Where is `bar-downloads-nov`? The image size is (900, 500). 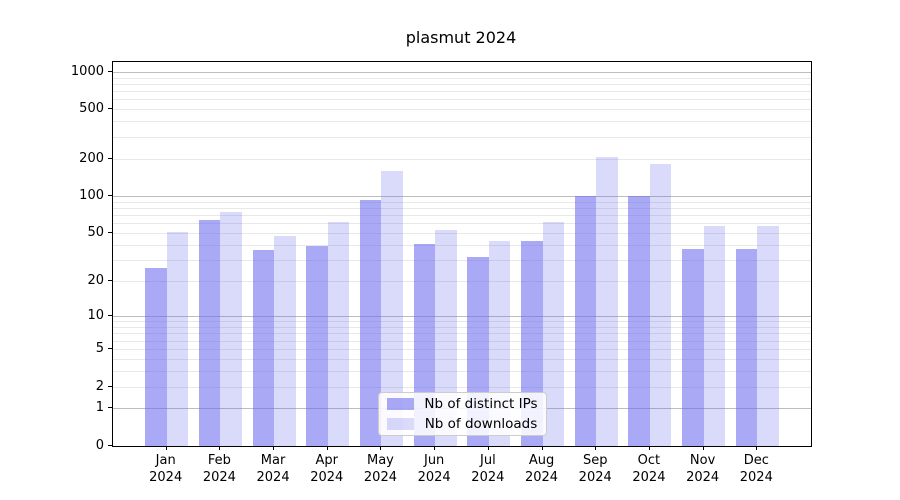
bar-downloads-nov is located at coordinates (714, 336).